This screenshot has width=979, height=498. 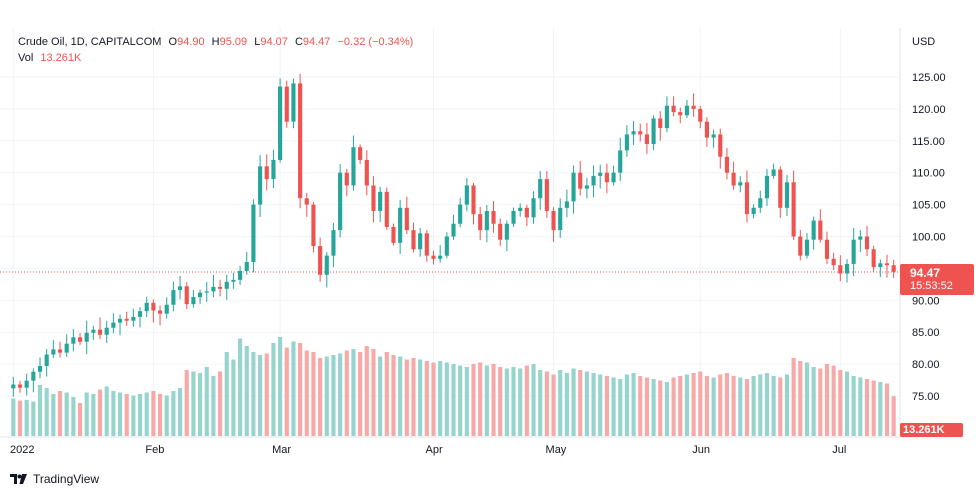 I want to click on volume-value: 13.261K, so click(x=61, y=58).